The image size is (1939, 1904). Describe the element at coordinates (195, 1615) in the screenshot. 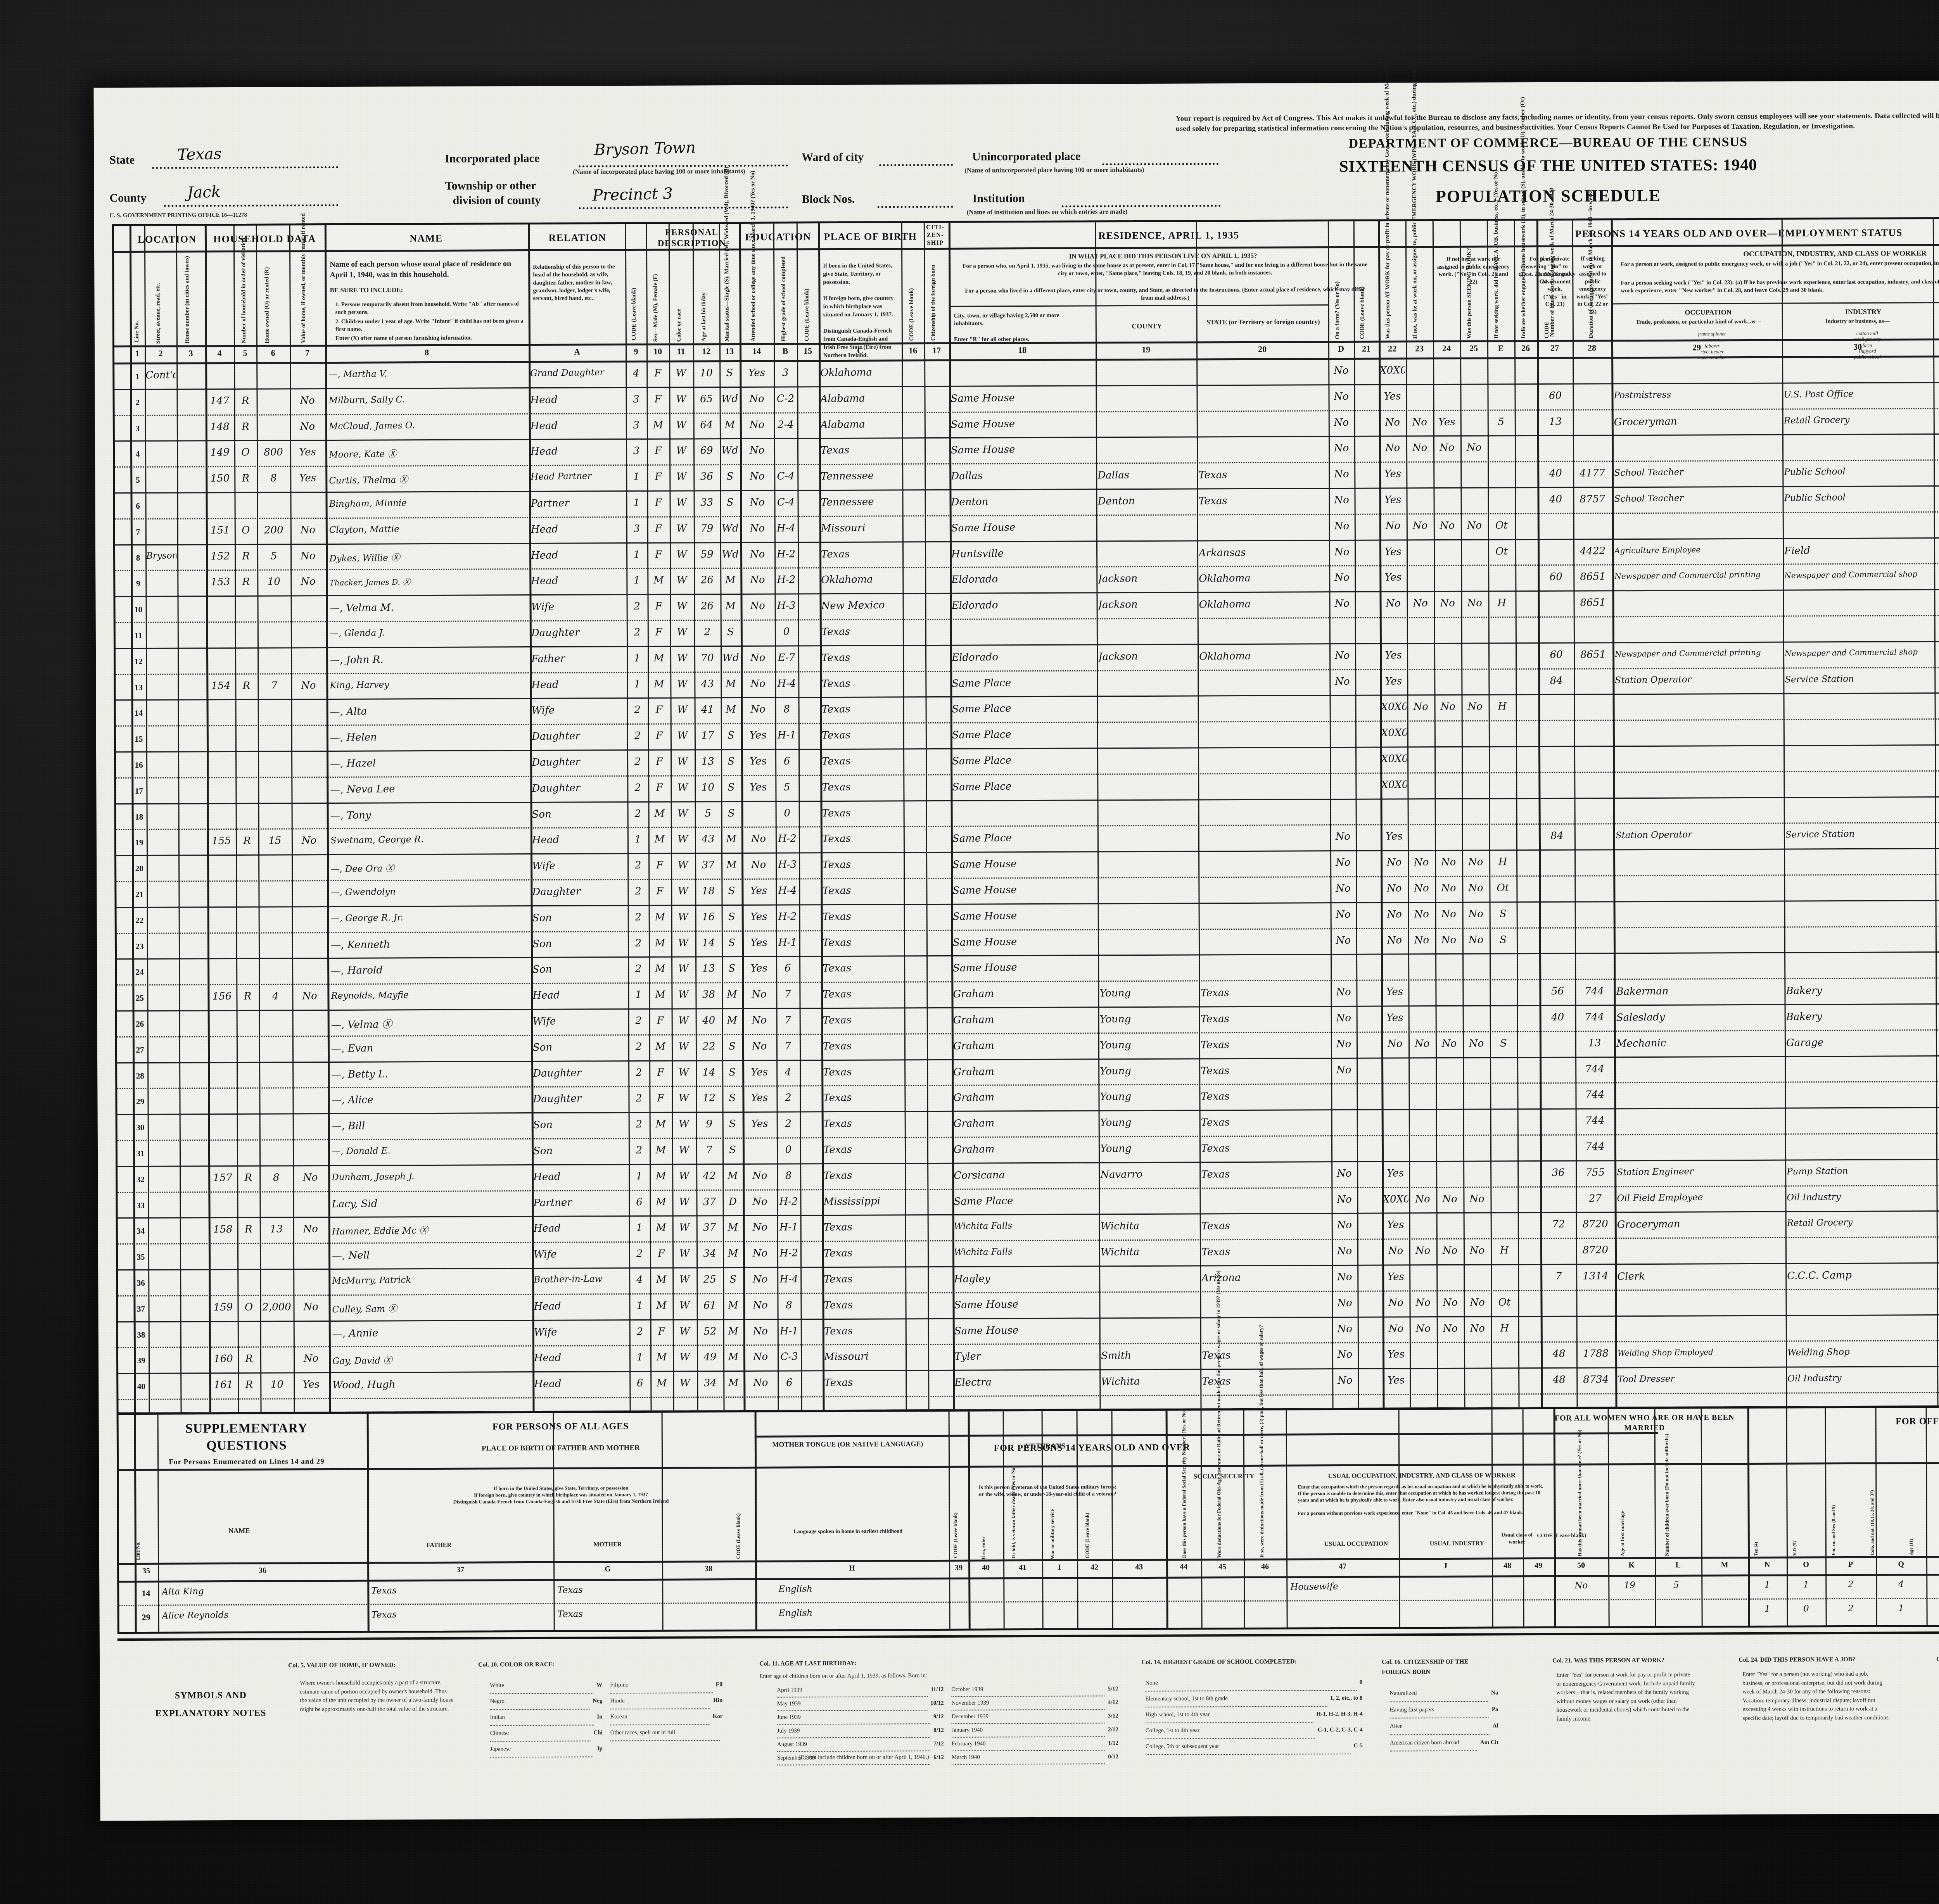

I see `supplementary-cell-name: Alice Reynolds` at that location.